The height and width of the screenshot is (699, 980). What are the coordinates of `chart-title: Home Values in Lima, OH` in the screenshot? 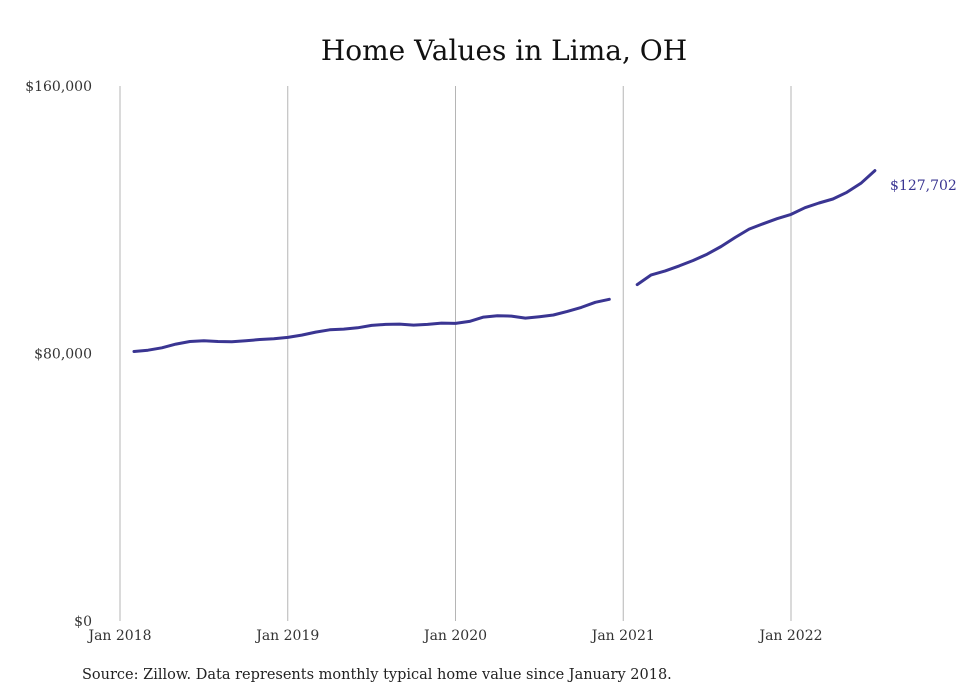 It's located at (504, 50).